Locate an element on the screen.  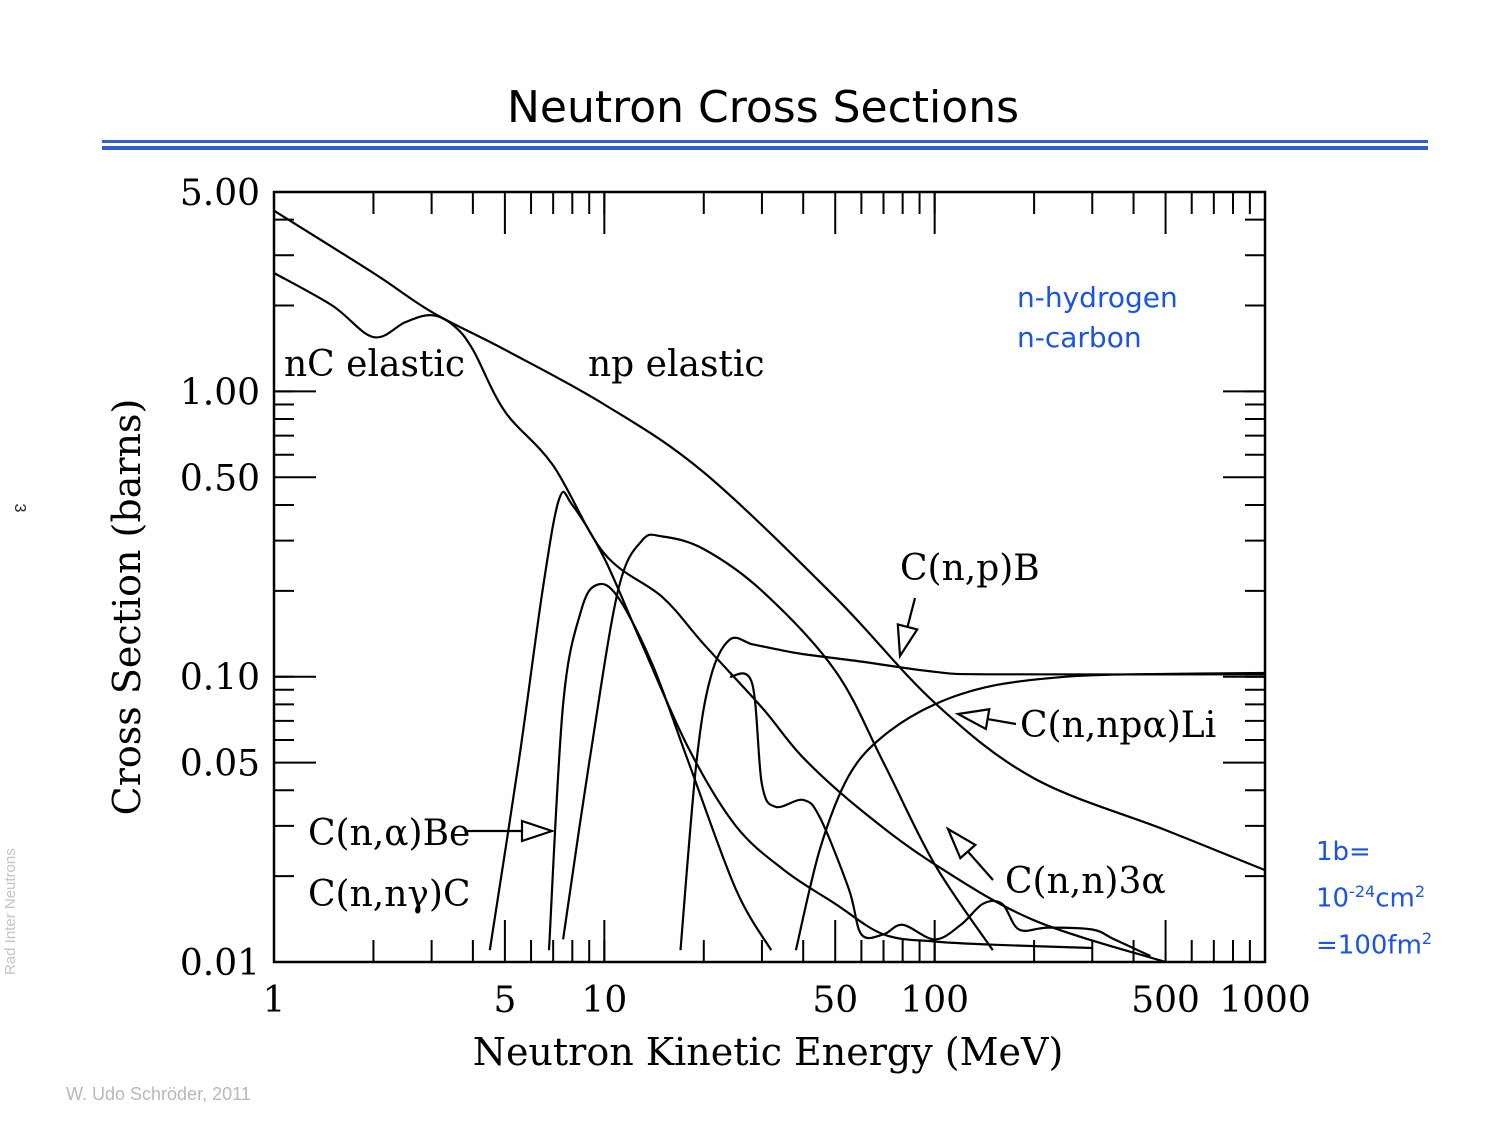
annotation-cnp-b: C(n,p)B is located at coordinates (970, 568).